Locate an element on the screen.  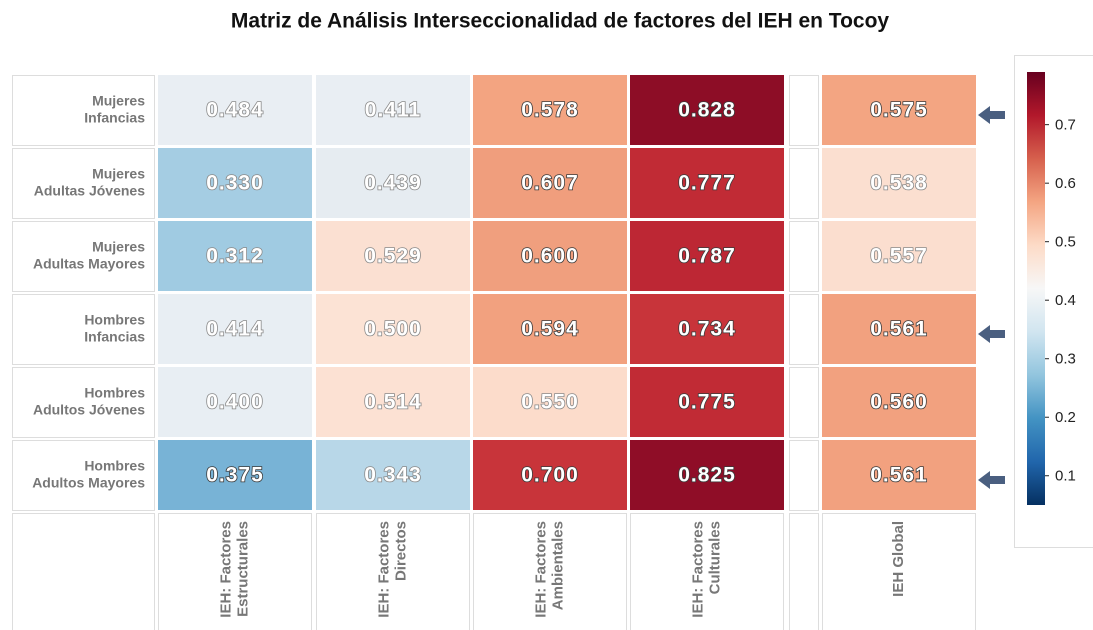
cell-value: 0.578 is located at coordinates (550, 110).